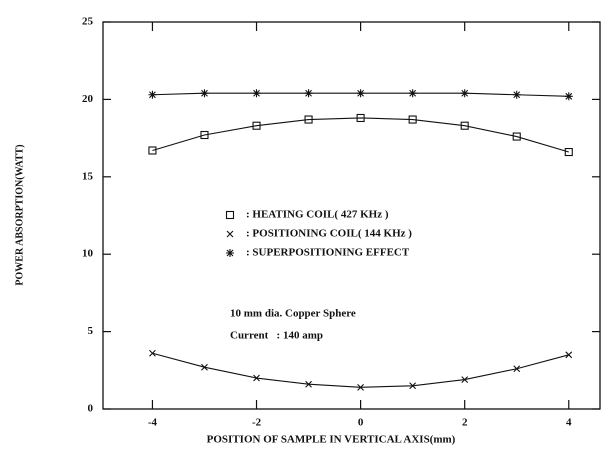 Image resolution: width=612 pixels, height=453 pixels. What do you see at coordinates (91, 409) in the screenshot?
I see `y-tick-label: 0` at bounding box center [91, 409].